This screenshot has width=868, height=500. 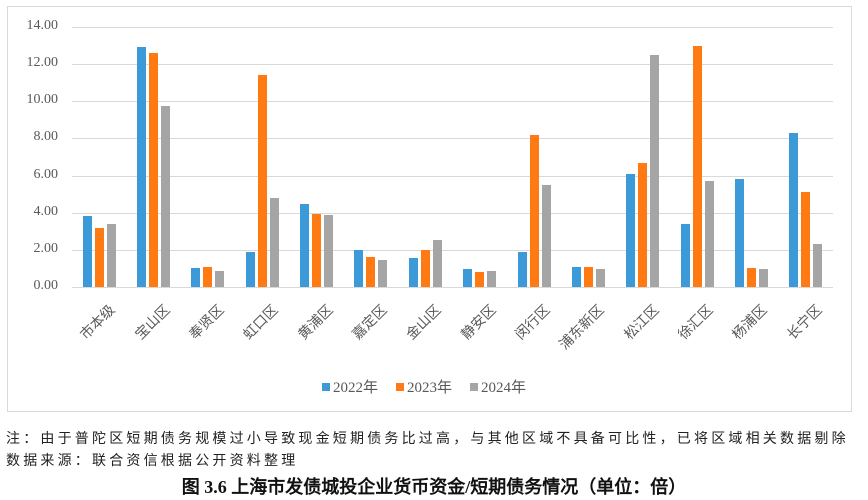 What do you see at coordinates (46, 211) in the screenshot?
I see `y-tick-label: 4.00` at bounding box center [46, 211].